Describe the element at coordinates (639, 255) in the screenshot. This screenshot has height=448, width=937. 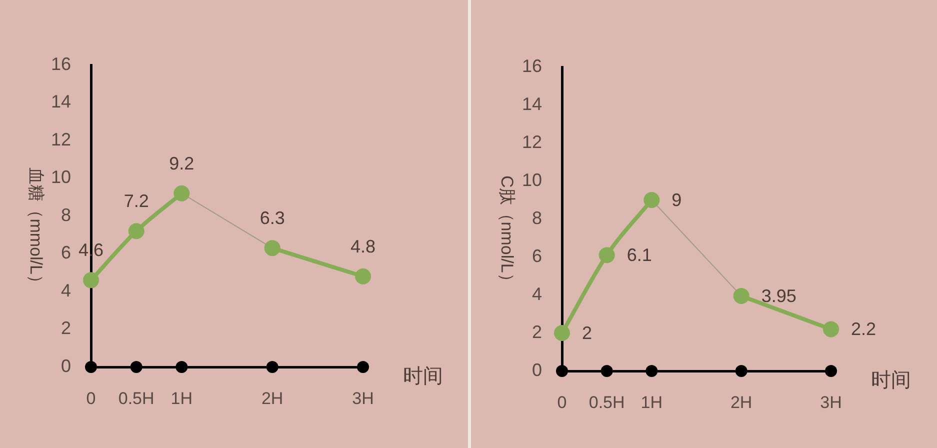
I see `data-label: 6.1` at that location.